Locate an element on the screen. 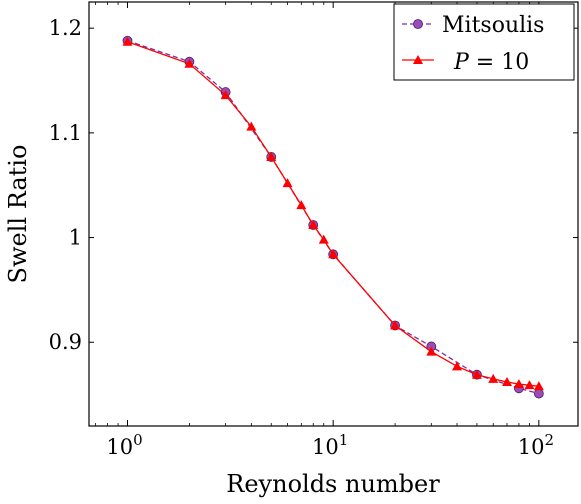 The height and width of the screenshot is (504, 581). legend-label-p10-symbol: P is located at coordinates (461, 62).